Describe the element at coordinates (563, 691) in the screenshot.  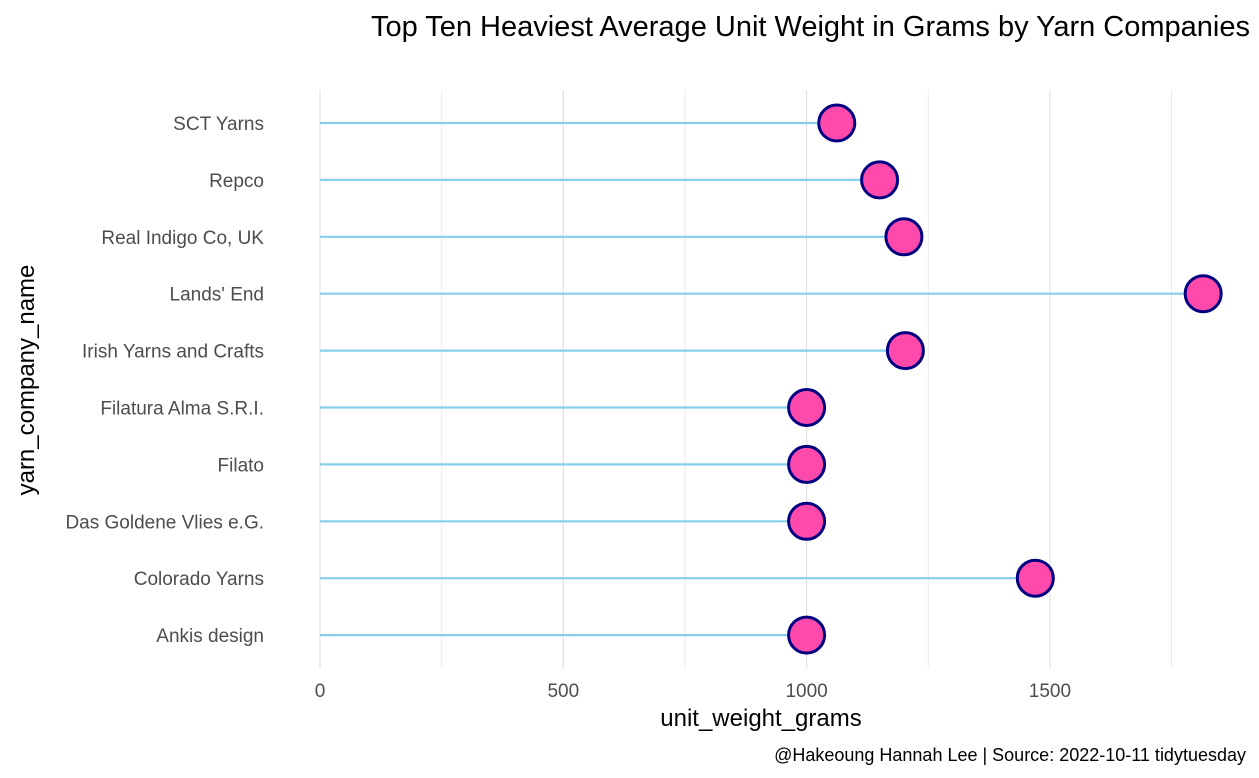
I see `x-tick-label: 500` at that location.